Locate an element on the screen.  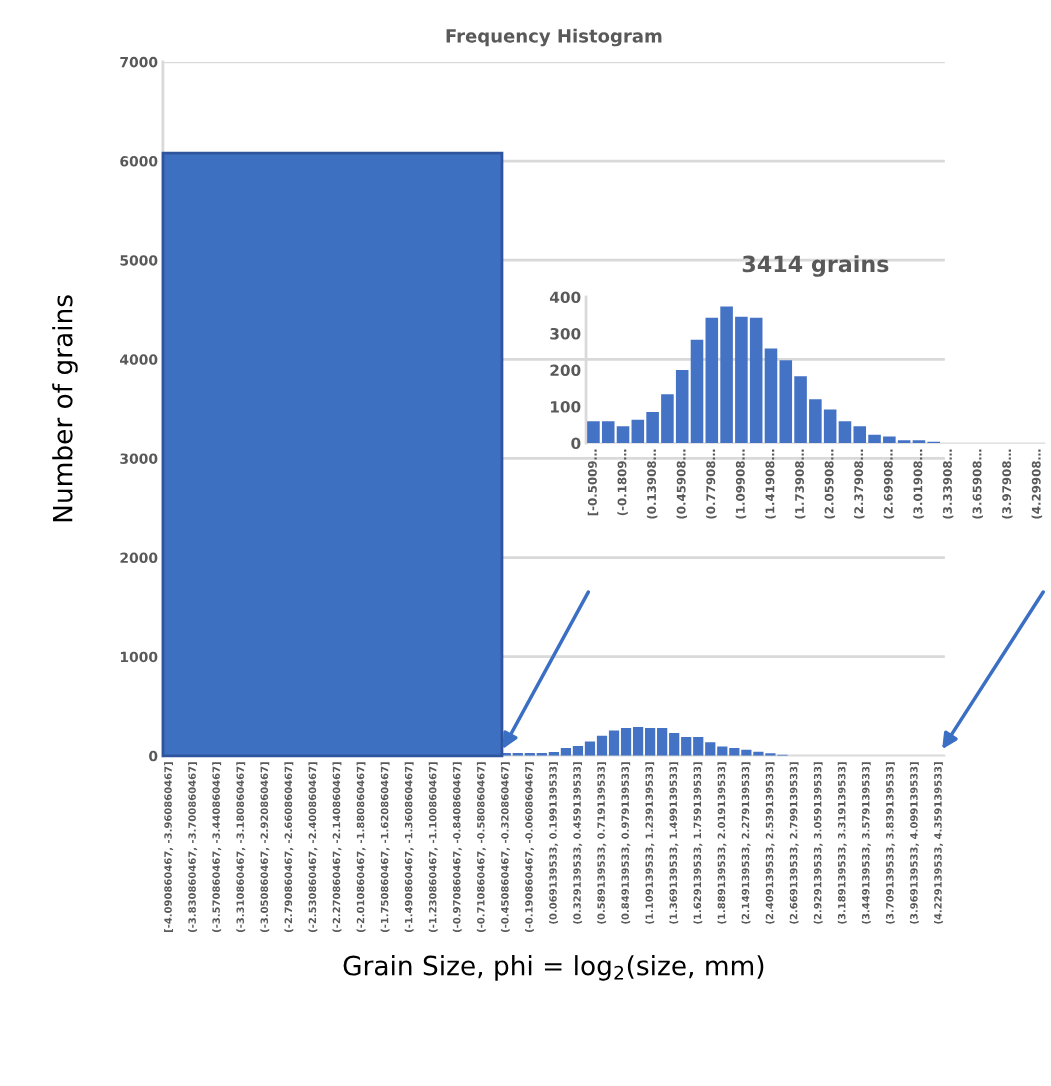
y-tick-label: 200 is located at coordinates (565, 370).